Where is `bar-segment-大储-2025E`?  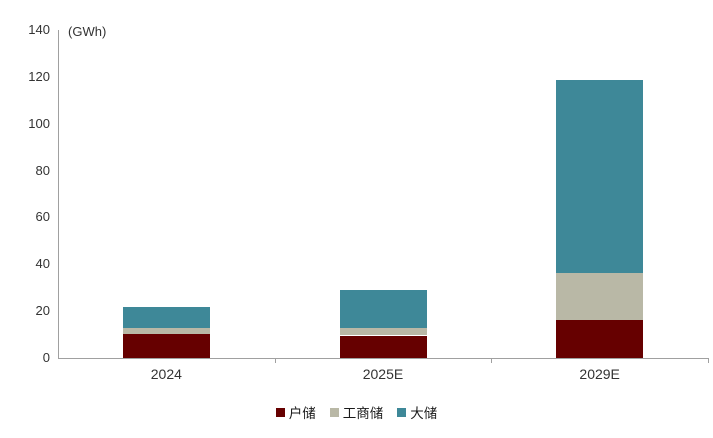 bar-segment-大储-2025E is located at coordinates (383, 308).